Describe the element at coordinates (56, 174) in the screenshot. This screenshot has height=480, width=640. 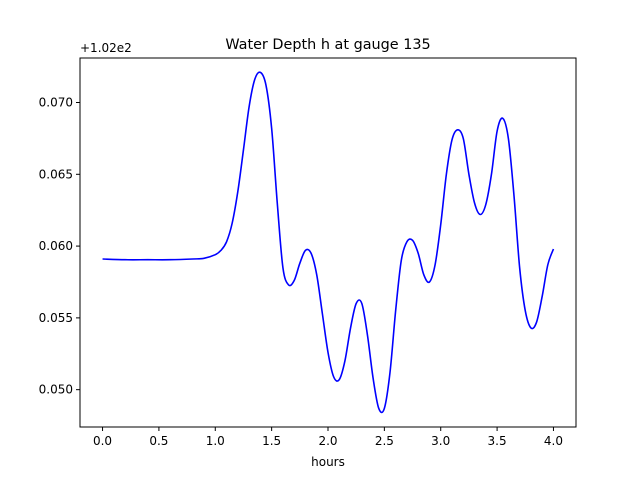
I see `y-tick-label: 0.065` at that location.